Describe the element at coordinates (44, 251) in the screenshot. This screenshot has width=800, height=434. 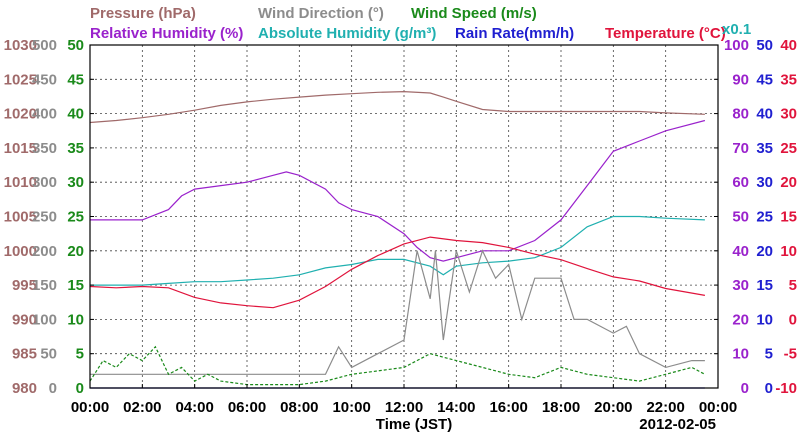
I see `wind_direction-tick-label: 200` at that location.